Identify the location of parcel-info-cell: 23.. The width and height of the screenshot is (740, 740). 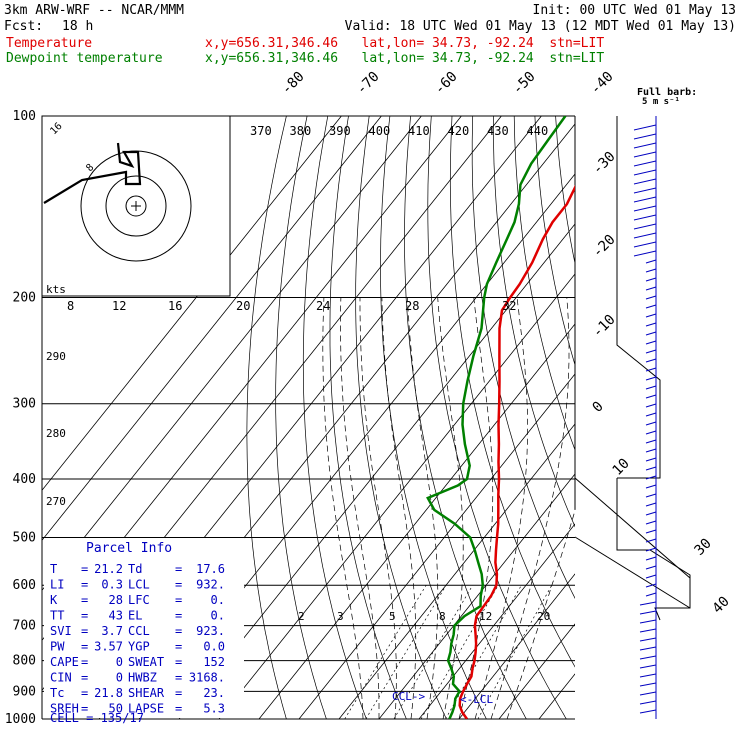
(214, 693).